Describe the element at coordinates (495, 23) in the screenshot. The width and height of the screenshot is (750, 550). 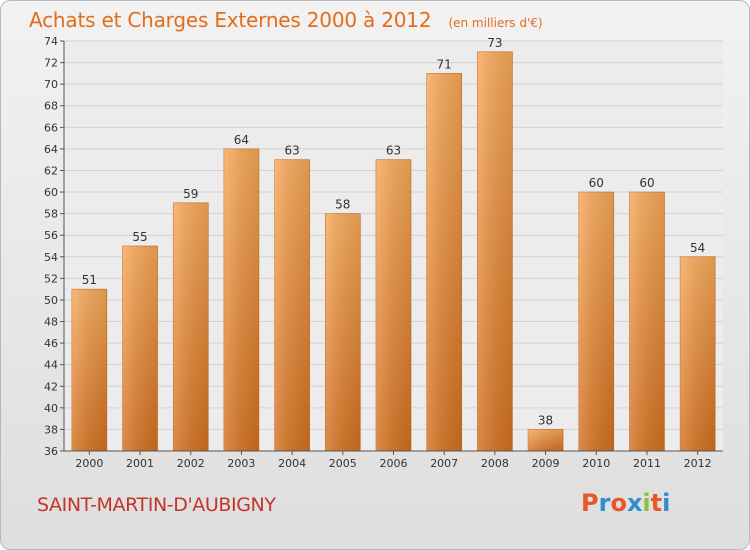
I see `chart-subtitle: (en milliers d'€)` at that location.